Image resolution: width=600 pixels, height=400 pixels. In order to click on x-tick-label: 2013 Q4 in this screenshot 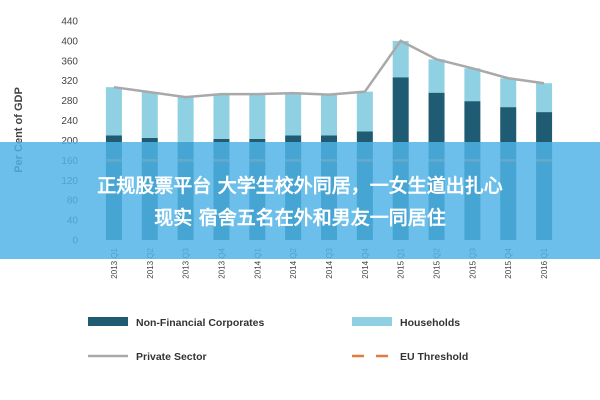, I will do `click(221, 262)`.